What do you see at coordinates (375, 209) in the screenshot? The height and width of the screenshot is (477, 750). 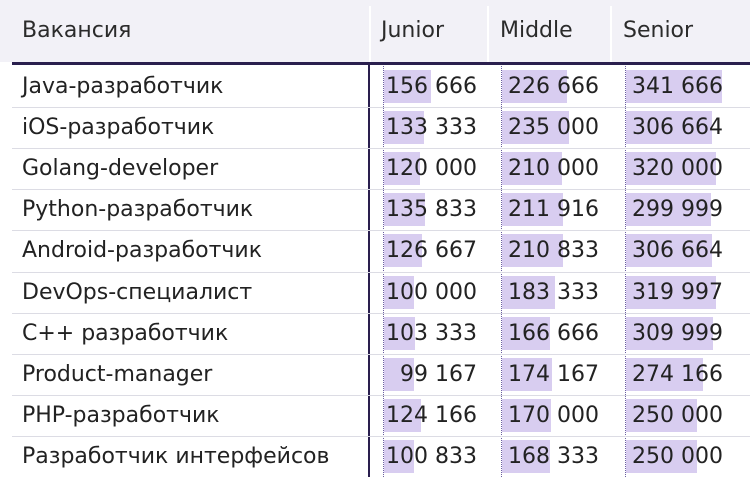 I see `table-row: Python-разработчик 135 833 211 916 299 999` at bounding box center [375, 209].